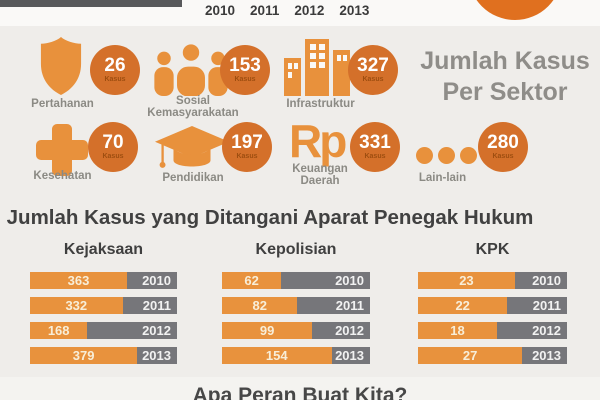 The height and width of the screenshot is (400, 600). I want to click on bar-value: 62, so click(251, 280).